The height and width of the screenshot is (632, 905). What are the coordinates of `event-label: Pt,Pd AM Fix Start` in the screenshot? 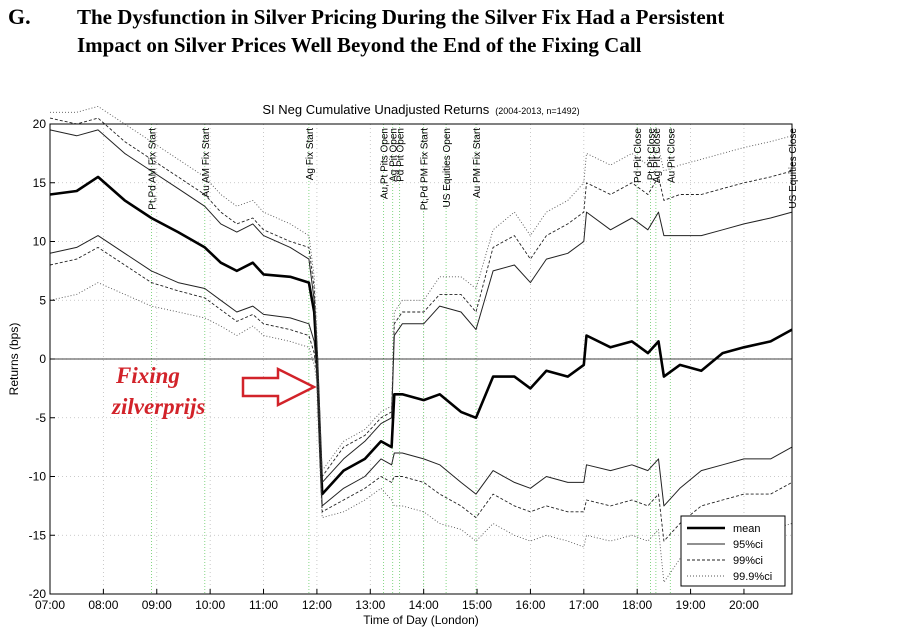 It's located at (152, 169).